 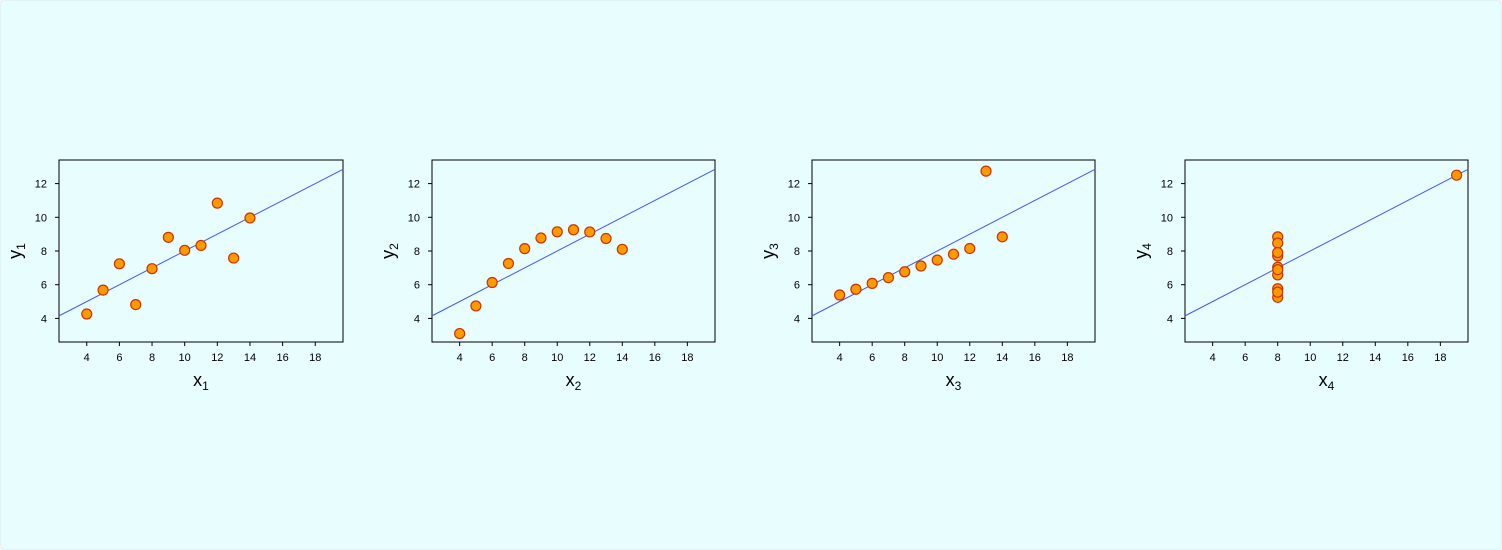 What do you see at coordinates (769, 251) in the screenshot?
I see `y-axis-label: y3` at bounding box center [769, 251].